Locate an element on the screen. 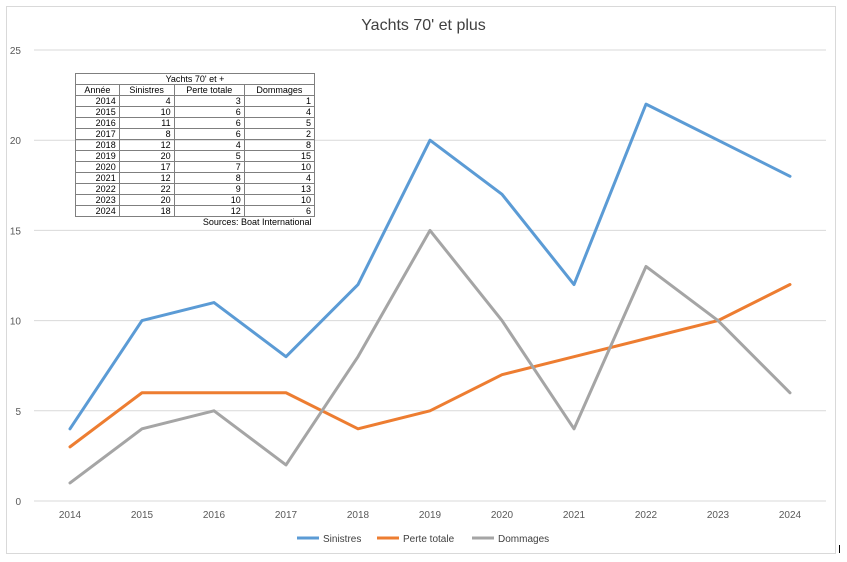 This screenshot has width=847, height=562. x-tick-label: 2015 is located at coordinates (142, 515).